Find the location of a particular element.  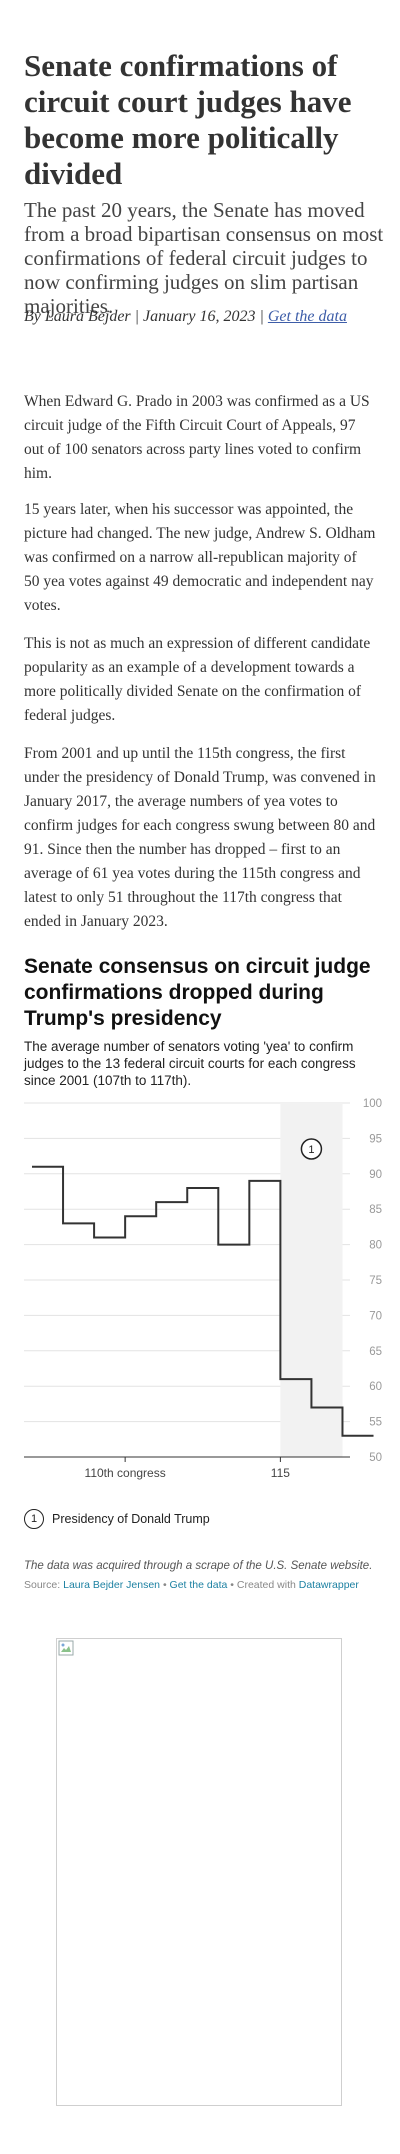

series-line-path is located at coordinates (203, 1301).